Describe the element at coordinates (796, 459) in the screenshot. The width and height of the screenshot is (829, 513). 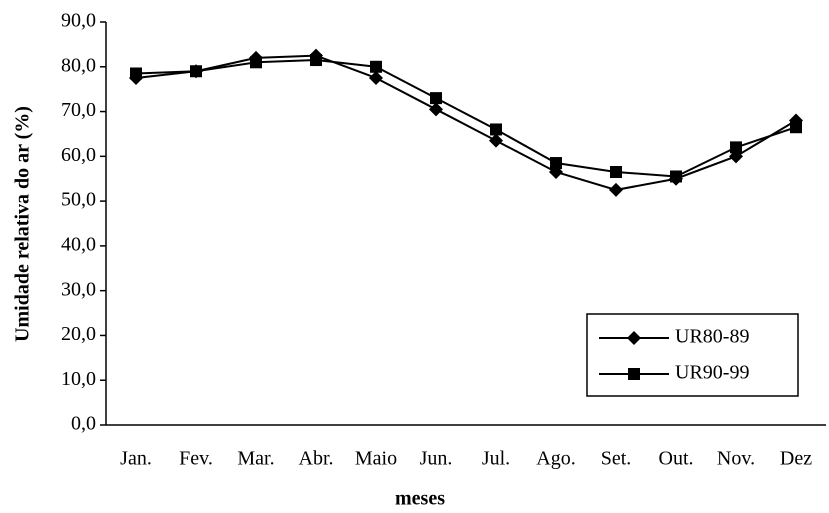
I see `x-tick-label: Dez` at that location.